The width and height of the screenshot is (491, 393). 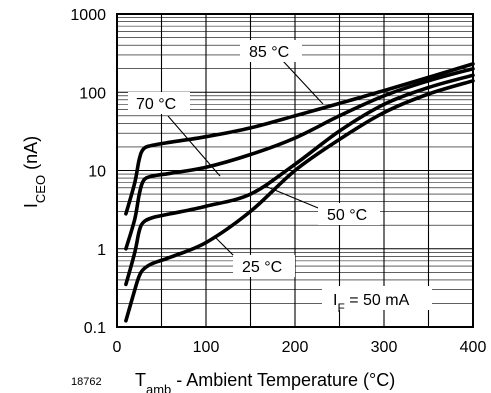 I want to click on curve-label: 50 °C, so click(x=347, y=215).